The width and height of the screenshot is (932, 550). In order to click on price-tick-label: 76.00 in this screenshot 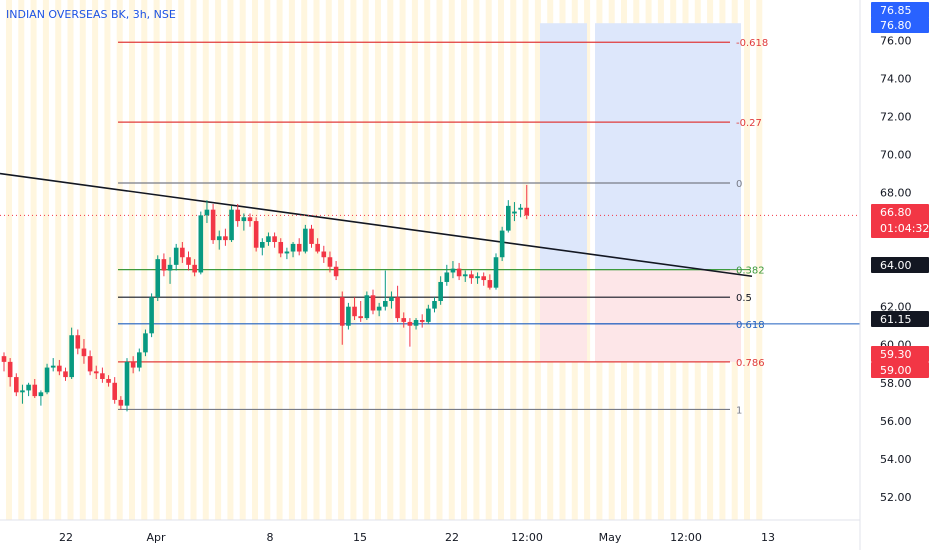, I will do `click(896, 40)`.